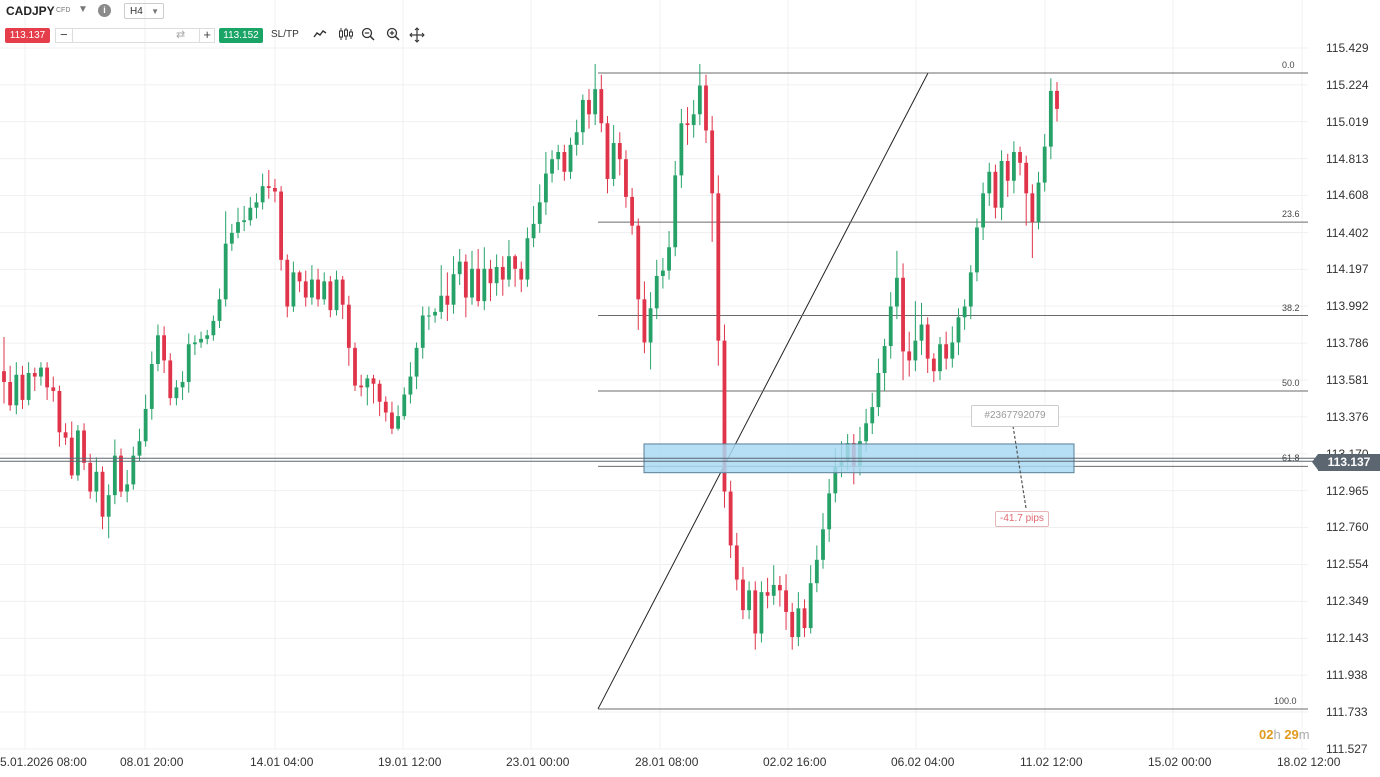 This screenshot has height=777, width=1380. I want to click on time-axis-tick: 5.01.2026 08:00, so click(43, 762).